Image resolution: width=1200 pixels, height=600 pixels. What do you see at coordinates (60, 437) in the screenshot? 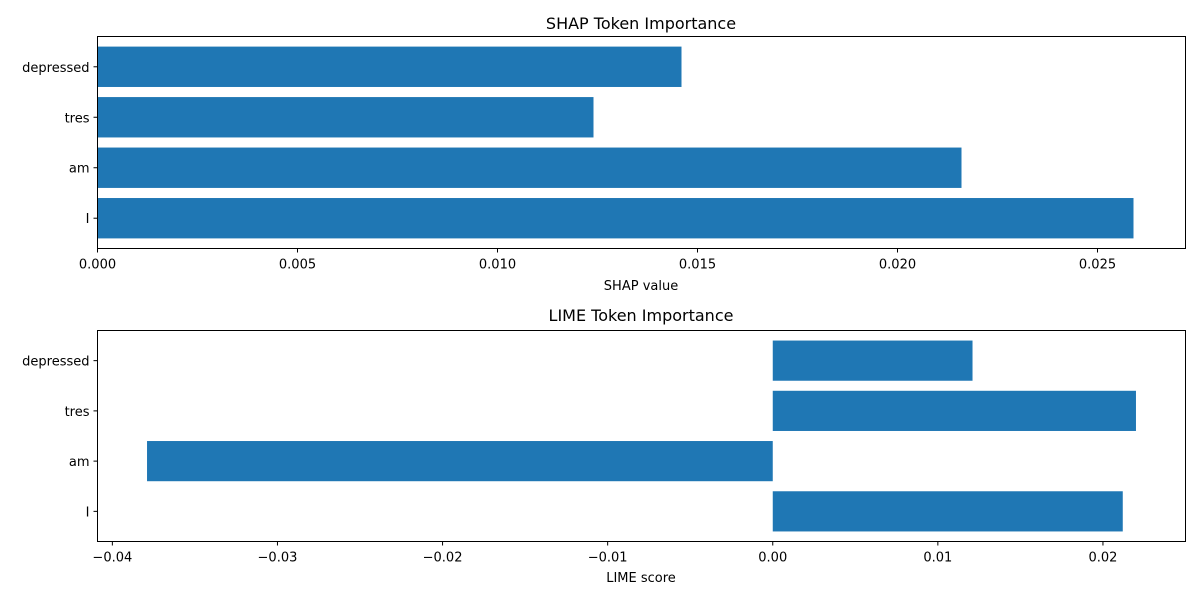
I see `lime-y-ticks: Iam tres depressed` at bounding box center [60, 437].